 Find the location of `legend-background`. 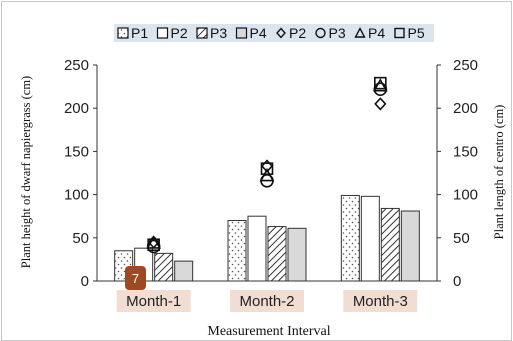

legend-background is located at coordinates (274, 33).